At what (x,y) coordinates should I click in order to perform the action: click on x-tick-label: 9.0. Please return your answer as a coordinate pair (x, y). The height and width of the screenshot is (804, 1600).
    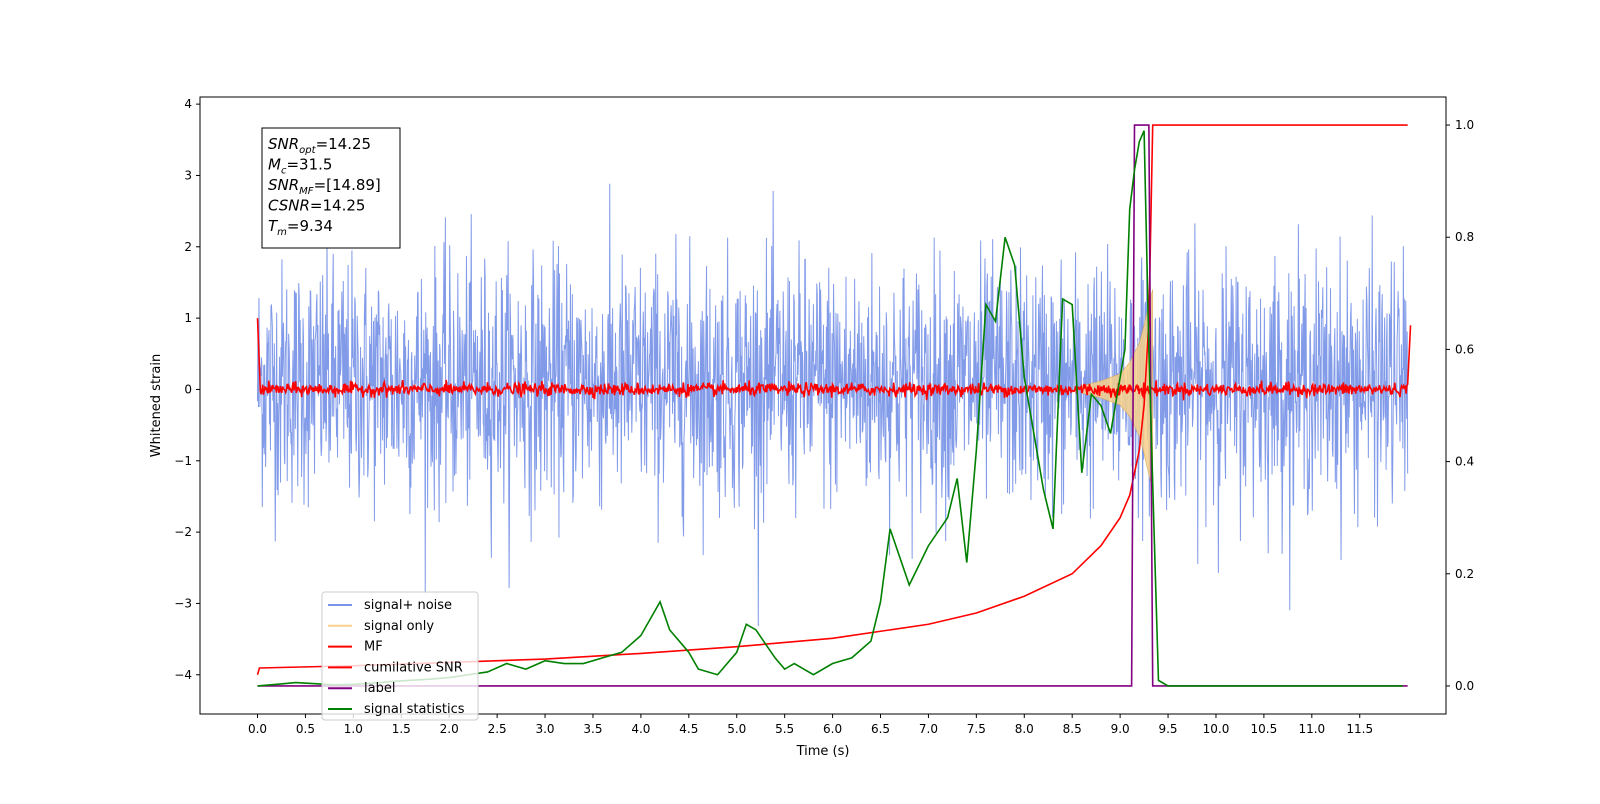
    Looking at the image, I should click on (1120, 729).